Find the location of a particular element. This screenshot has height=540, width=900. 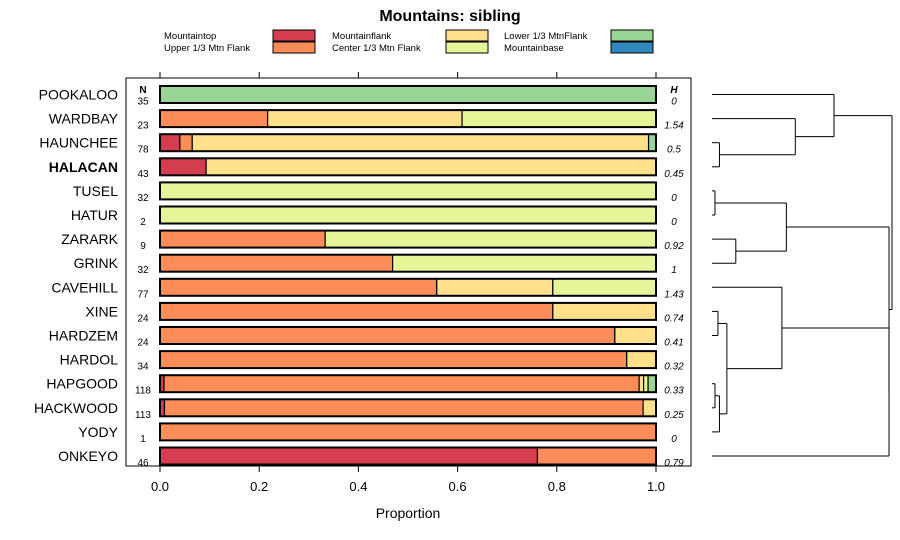

row-n-value: 1 is located at coordinates (143, 439).